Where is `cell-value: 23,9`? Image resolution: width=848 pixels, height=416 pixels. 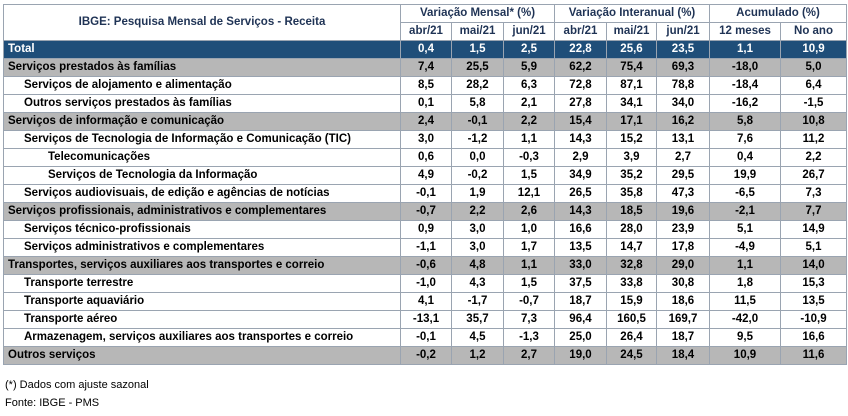 cell-value: 23,9 is located at coordinates (683, 229).